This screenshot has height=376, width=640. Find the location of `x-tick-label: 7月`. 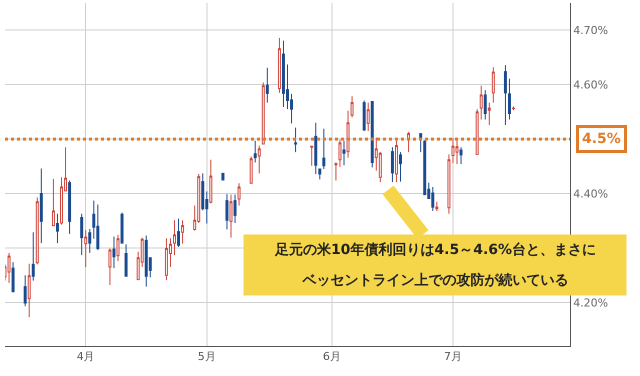

x-tick-label: 7月 is located at coordinates (453, 357).